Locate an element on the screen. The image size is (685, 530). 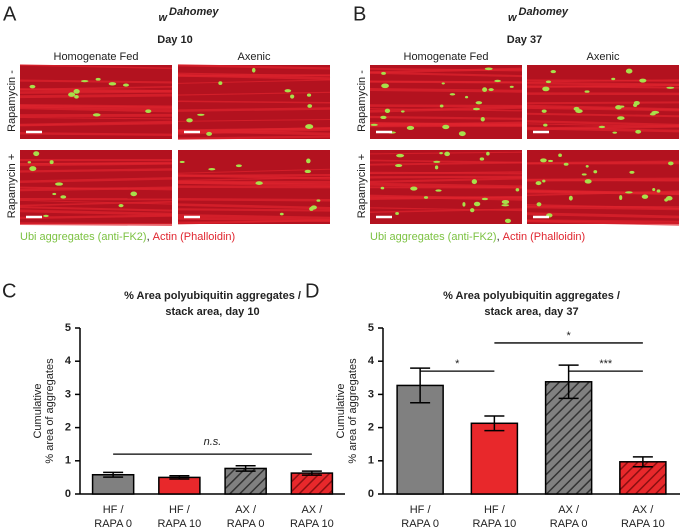
x-tick-label: AX / is located at coordinates (246, 510).